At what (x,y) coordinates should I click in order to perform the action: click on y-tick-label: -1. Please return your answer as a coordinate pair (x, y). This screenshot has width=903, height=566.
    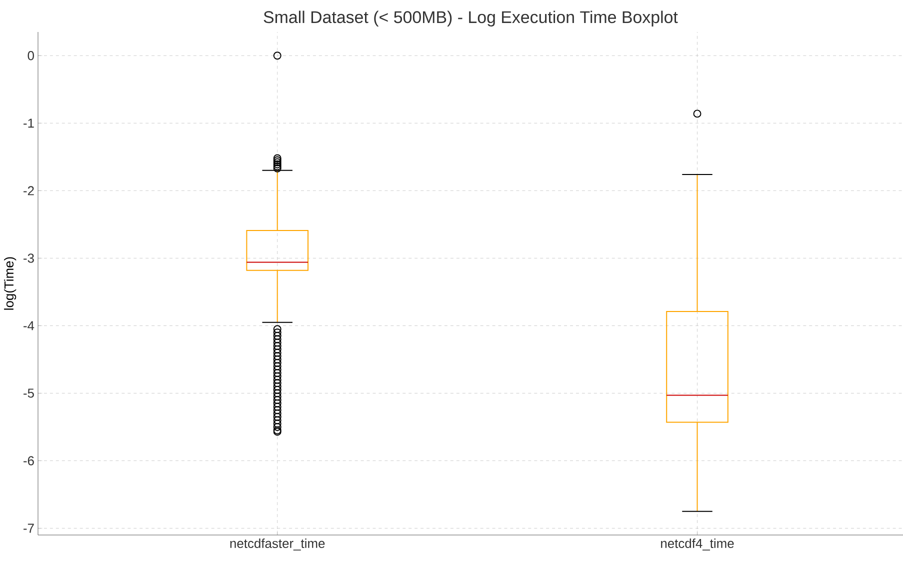
    Looking at the image, I should click on (29, 123).